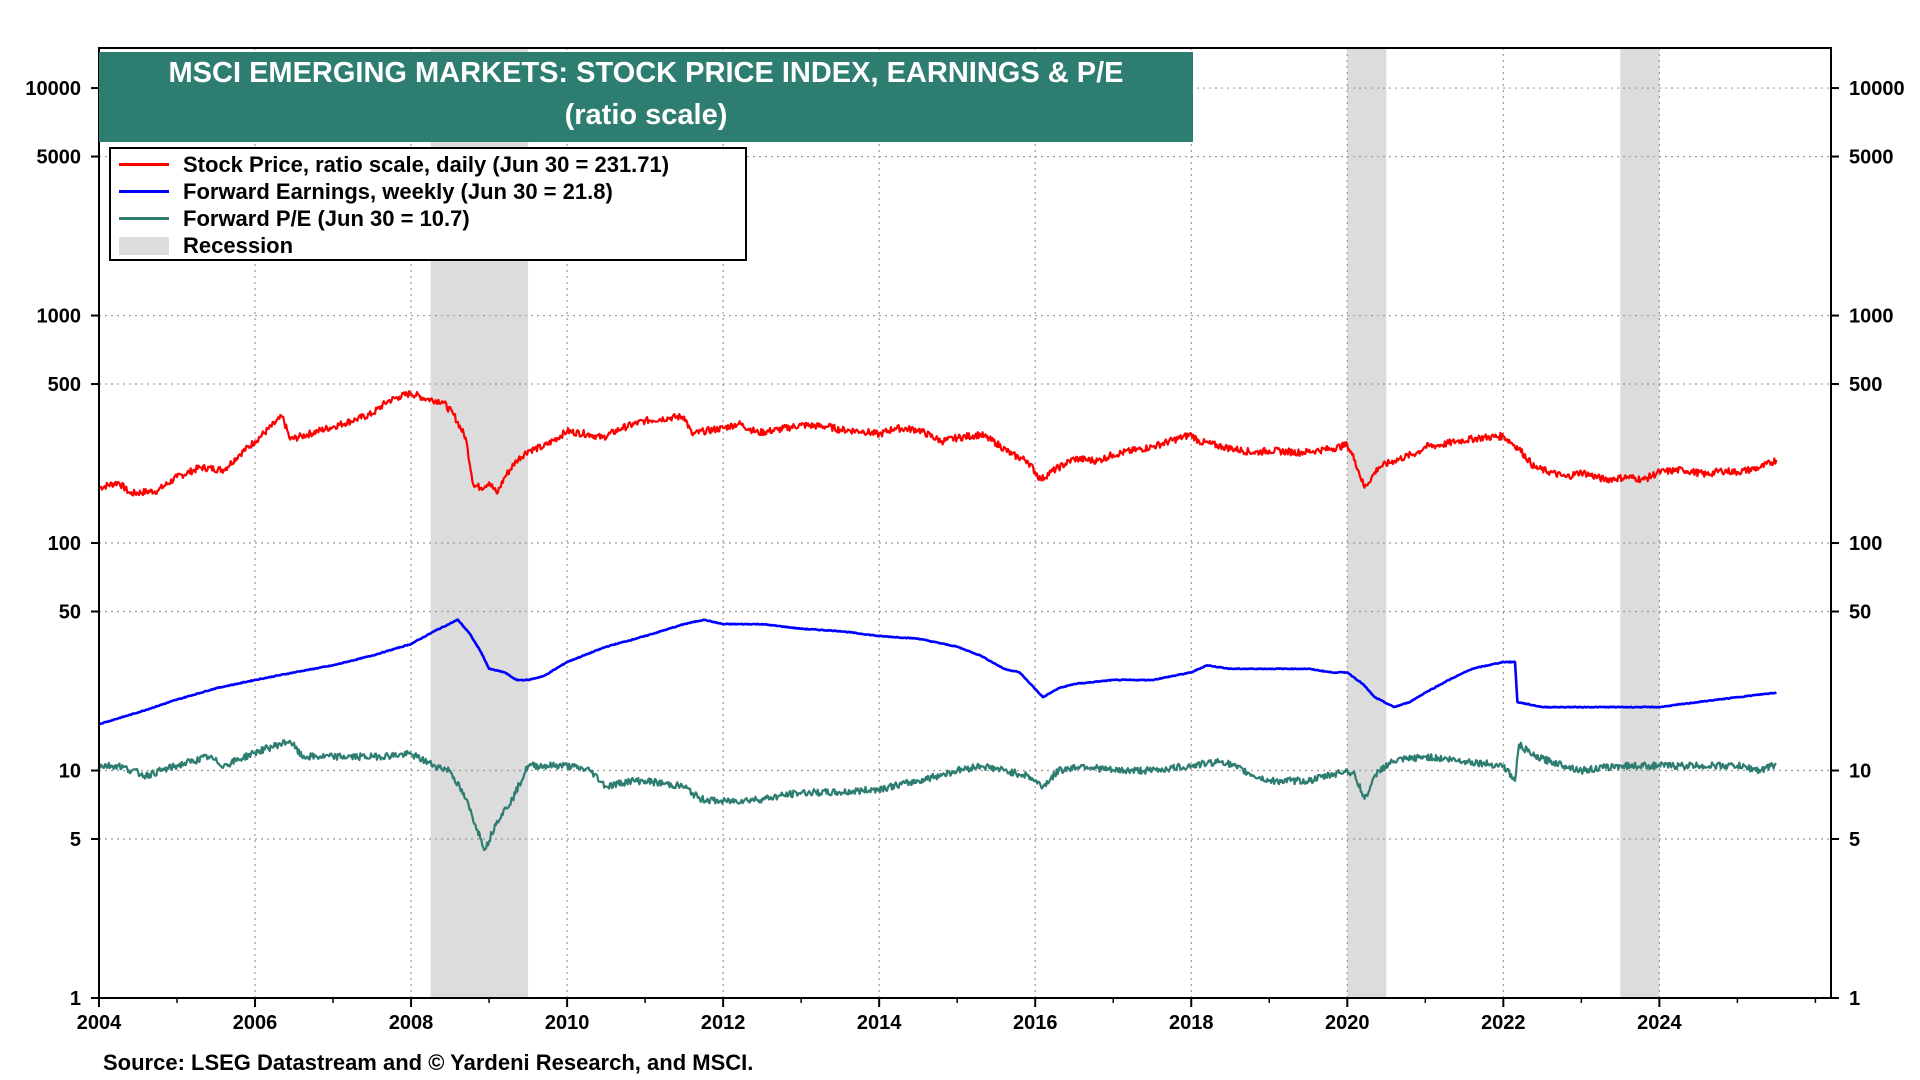 Image resolution: width=1920 pixels, height=1080 pixels. Describe the element at coordinates (1035, 1023) in the screenshot. I see `x-tick-label-2016: 2016` at that location.